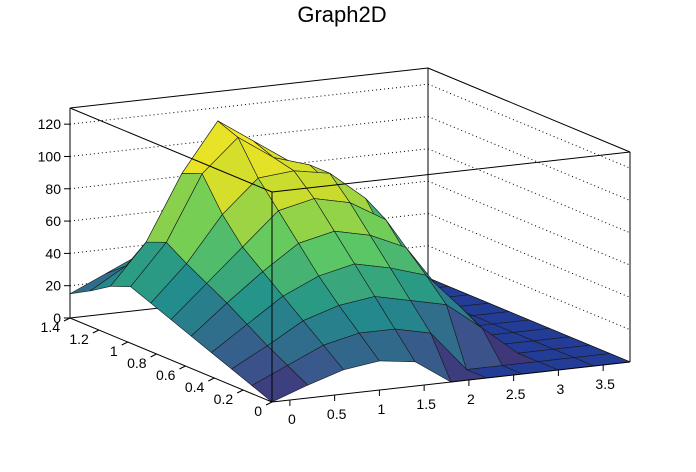  Describe the element at coordinates (516, 394) in the screenshot. I see `x-tick-label: 2.5` at that location.